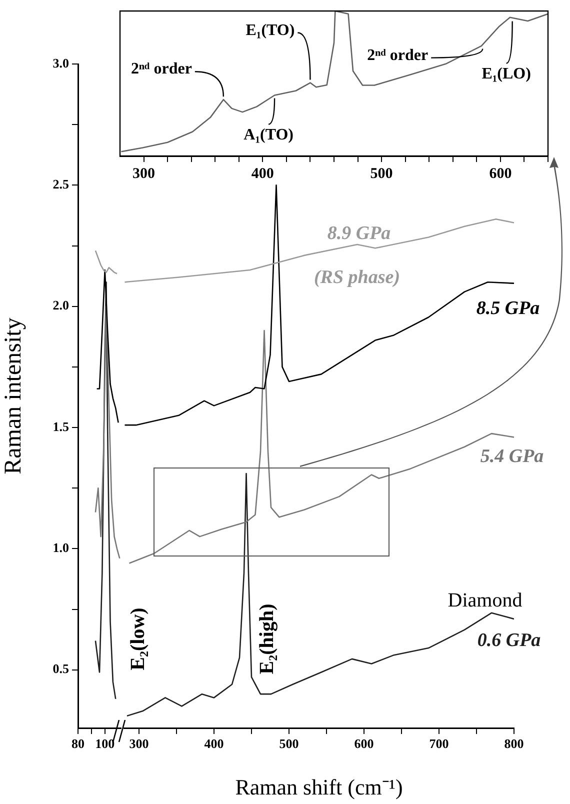  What do you see at coordinates (60, 62) in the screenshot?
I see `y-tick-label: 3.0` at bounding box center [60, 62].